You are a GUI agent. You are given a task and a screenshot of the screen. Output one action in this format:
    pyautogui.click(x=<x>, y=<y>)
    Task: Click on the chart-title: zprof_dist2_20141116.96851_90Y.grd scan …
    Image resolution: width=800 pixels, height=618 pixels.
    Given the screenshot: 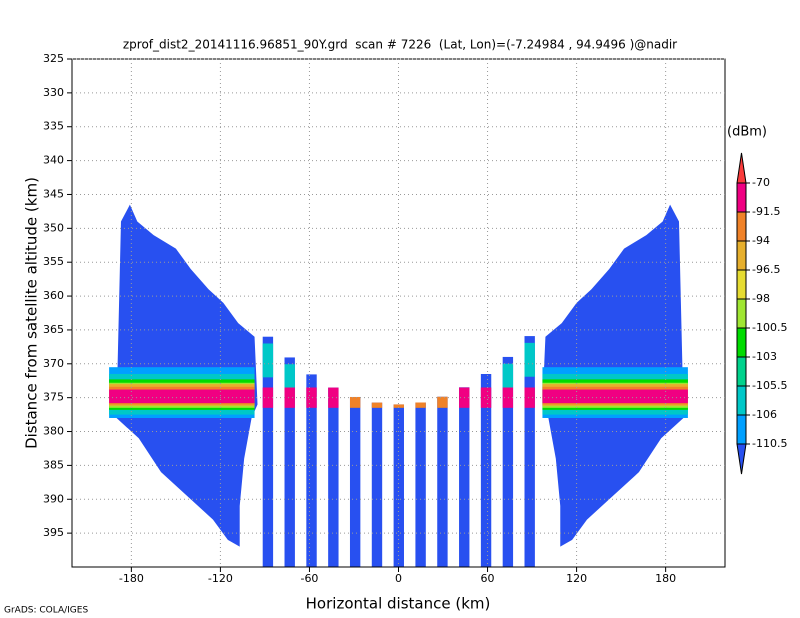 What is the action you would take?
    pyautogui.click(x=400, y=45)
    